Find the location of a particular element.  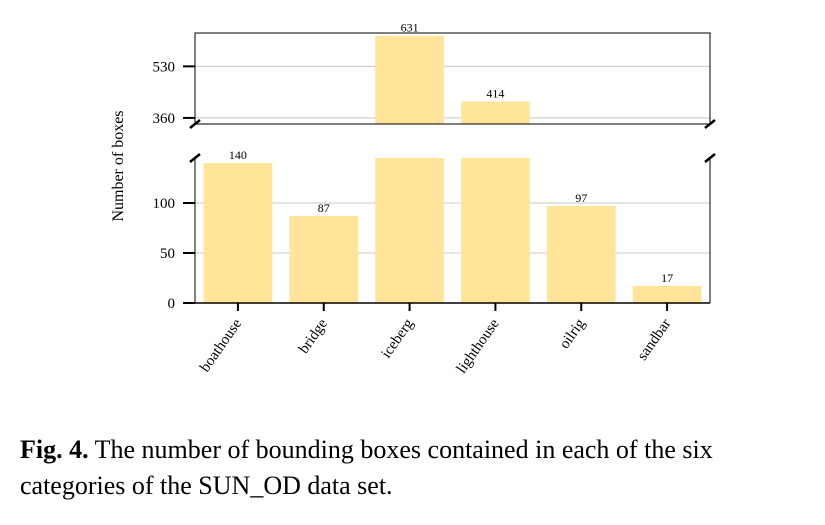

value-label: 97 is located at coordinates (581, 198).